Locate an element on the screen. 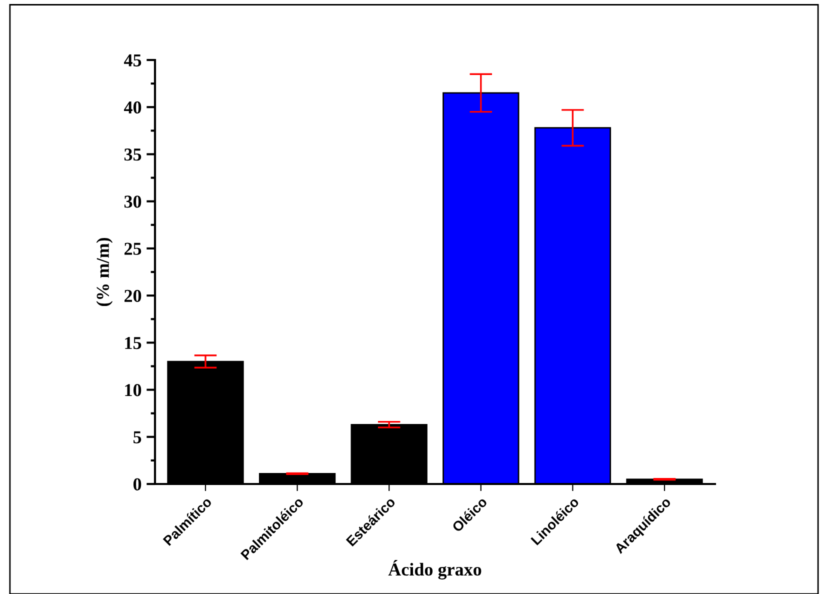  y-tick-label: 5 is located at coordinates (138, 437).